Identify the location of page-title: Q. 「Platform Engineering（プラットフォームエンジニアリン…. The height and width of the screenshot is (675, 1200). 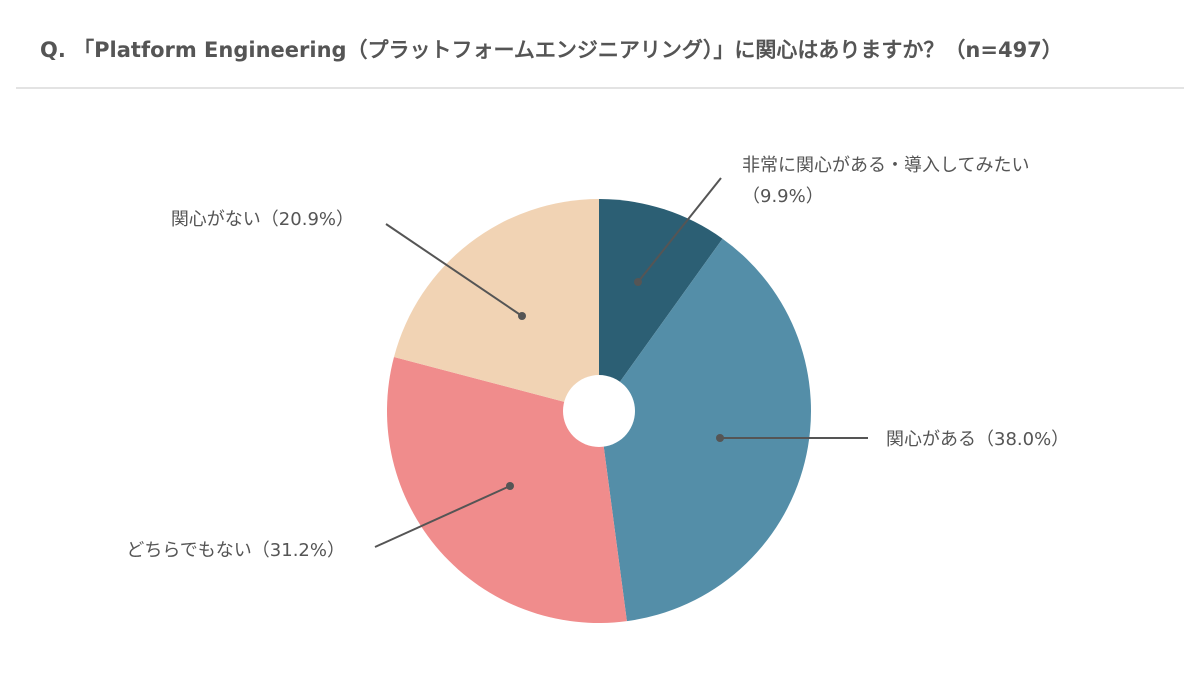
(551, 50).